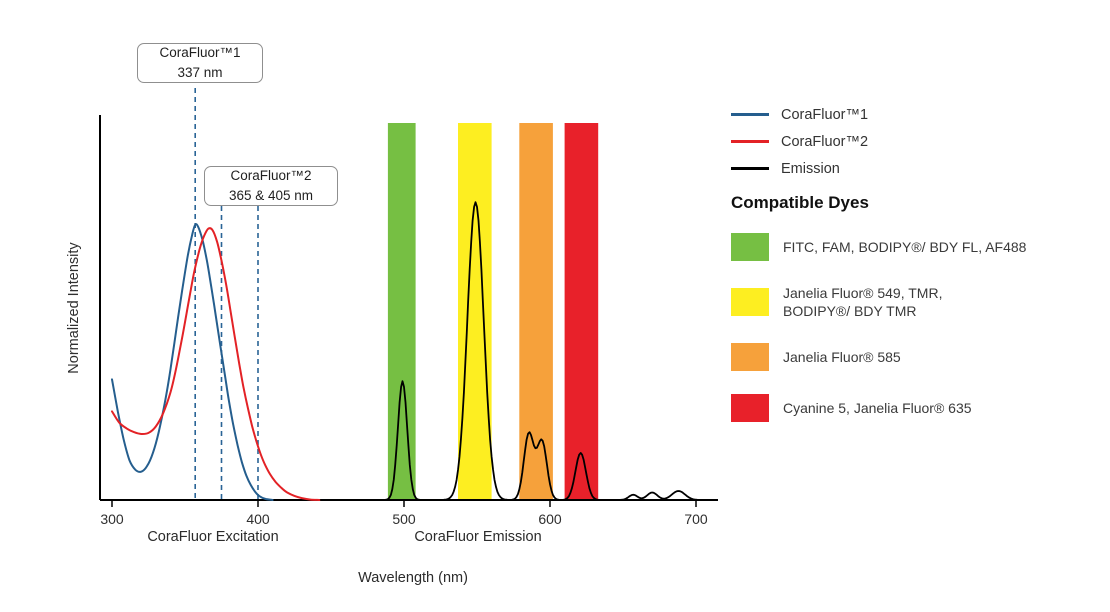  I want to click on legend-item-corafluor1: CoraFluor™1, so click(917, 114).